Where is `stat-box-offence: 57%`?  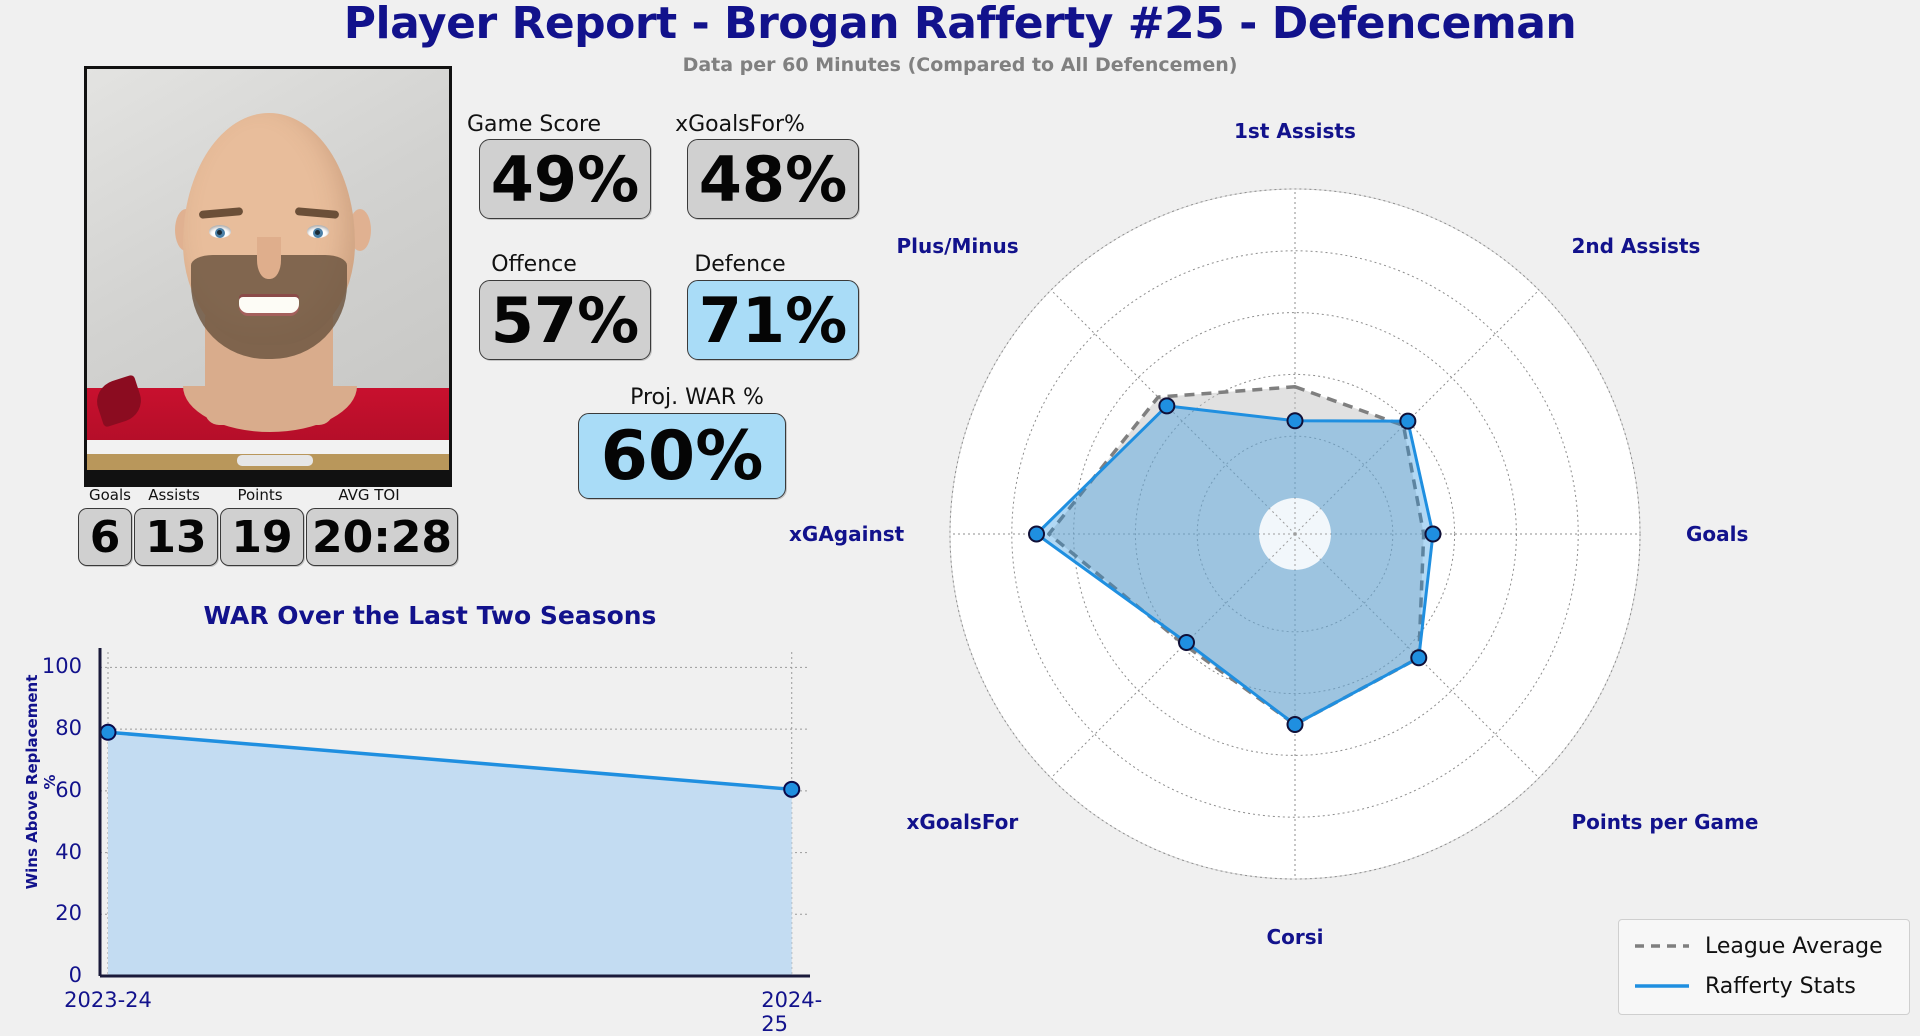 stat-box-offence: 57% is located at coordinates (565, 320).